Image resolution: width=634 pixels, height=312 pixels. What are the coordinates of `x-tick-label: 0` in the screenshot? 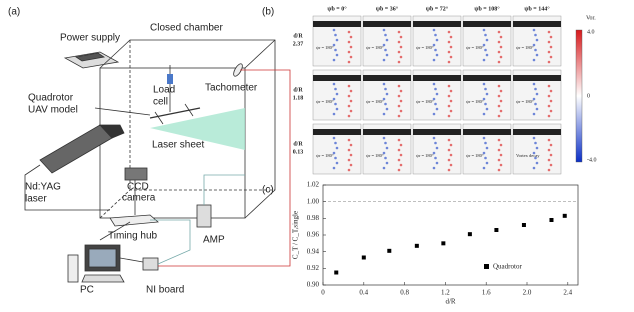 It's located at (323, 293).